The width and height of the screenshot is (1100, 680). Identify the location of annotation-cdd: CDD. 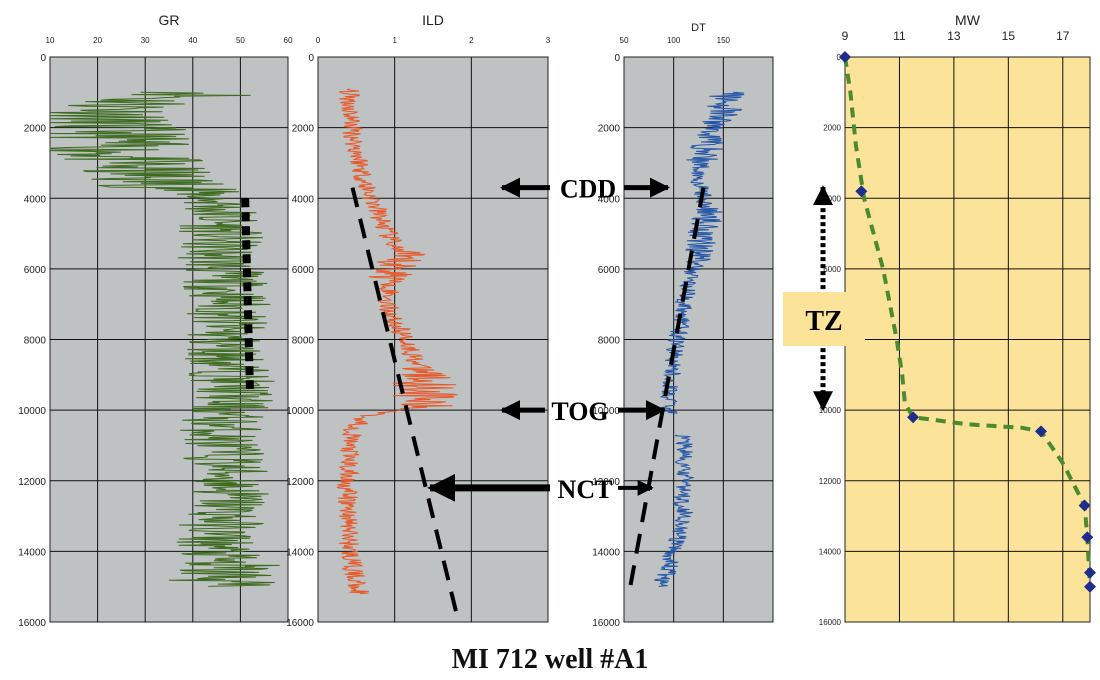
(588, 189).